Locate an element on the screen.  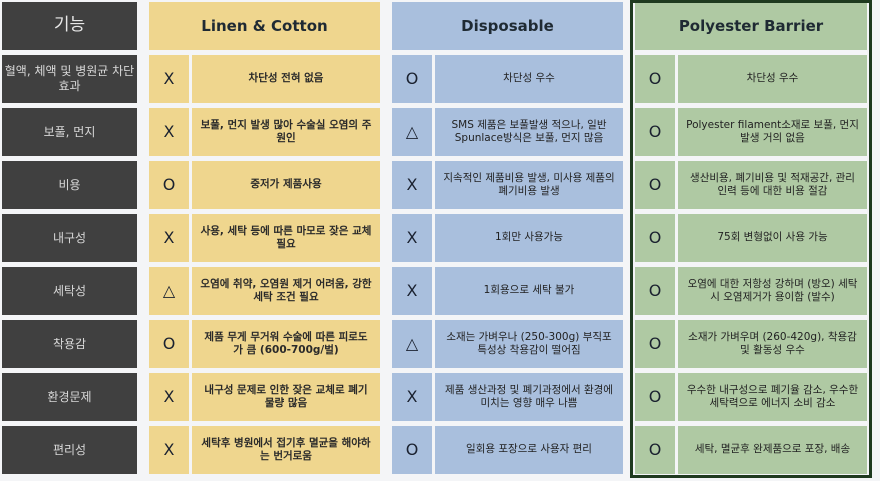
linen-description: 오염에 취약, 오염원 제거 어려움, 강한 세탁 조건 필요 is located at coordinates (286, 291).